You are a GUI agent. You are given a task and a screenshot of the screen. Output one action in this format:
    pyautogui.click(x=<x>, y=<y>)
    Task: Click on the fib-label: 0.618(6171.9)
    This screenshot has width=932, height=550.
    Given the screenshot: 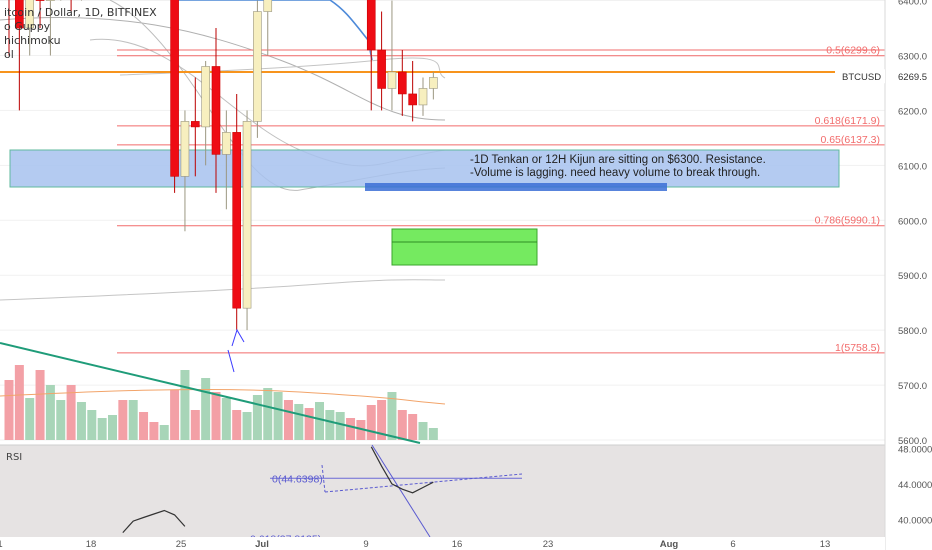 What is the action you would take?
    pyautogui.click(x=847, y=121)
    